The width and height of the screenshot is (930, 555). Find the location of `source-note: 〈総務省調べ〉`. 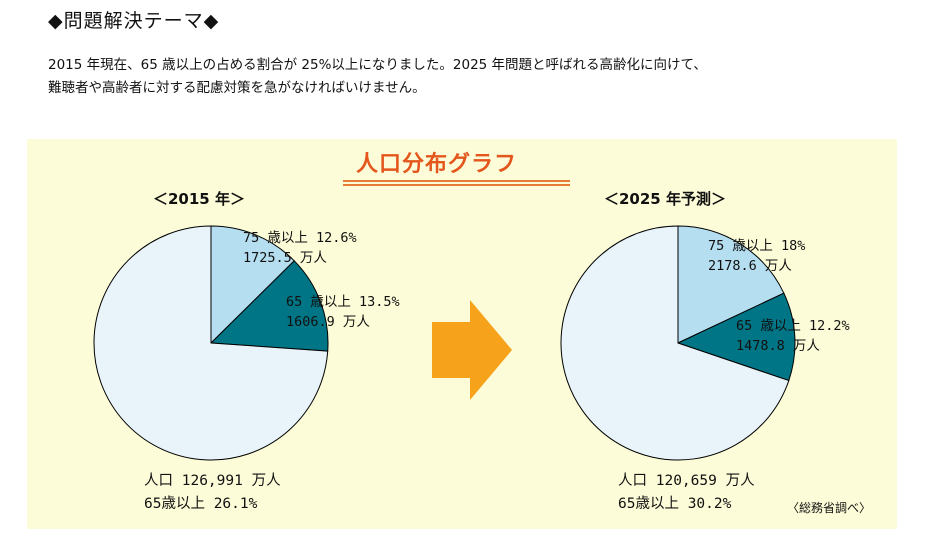

source-note: 〈総務省調べ〉 is located at coordinates (829, 508).